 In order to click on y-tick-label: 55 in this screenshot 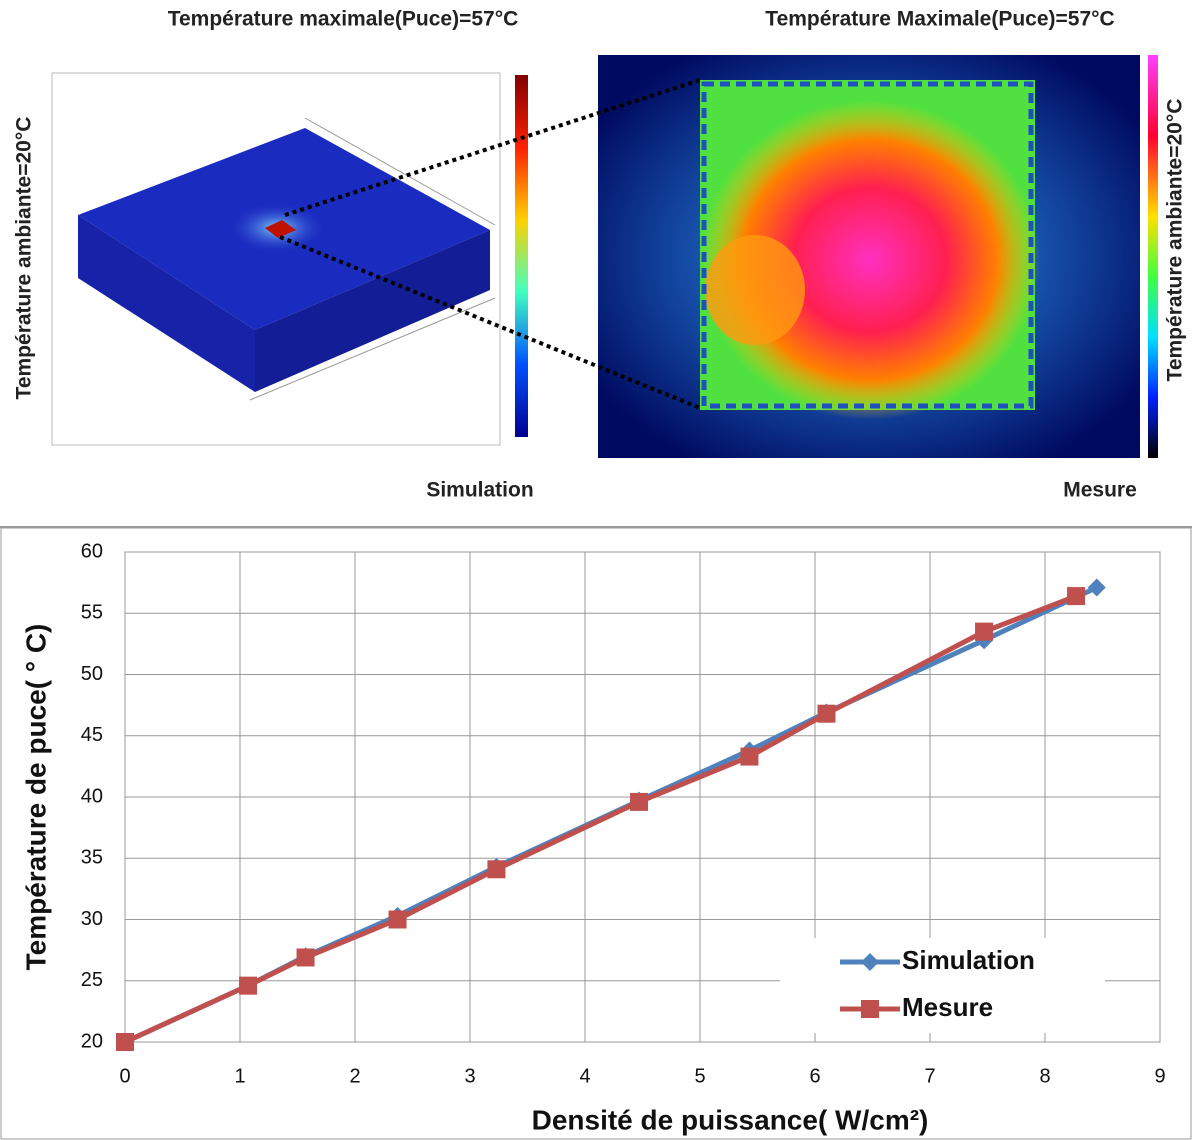, I will do `click(92, 613)`.